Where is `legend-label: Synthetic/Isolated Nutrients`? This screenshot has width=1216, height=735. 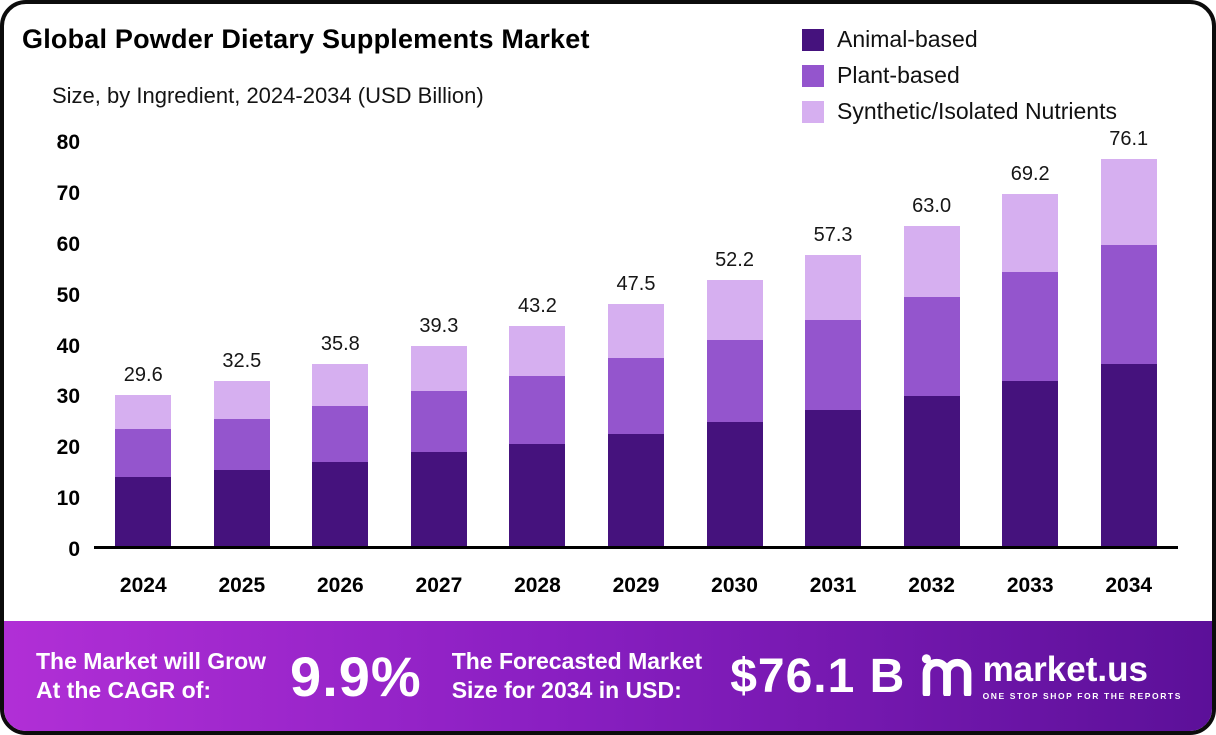 legend-label: Synthetic/Isolated Nutrients is located at coordinates (977, 111).